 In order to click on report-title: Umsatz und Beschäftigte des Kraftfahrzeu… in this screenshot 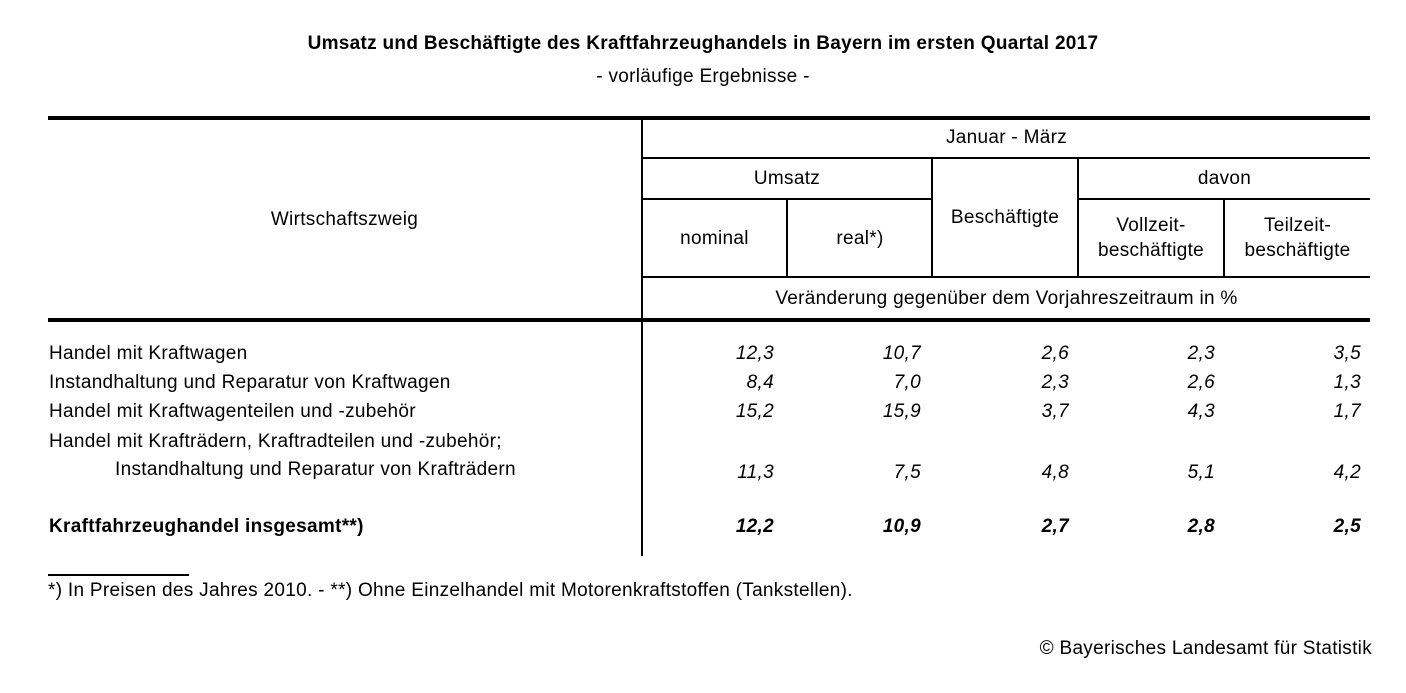, I will do `click(703, 43)`.